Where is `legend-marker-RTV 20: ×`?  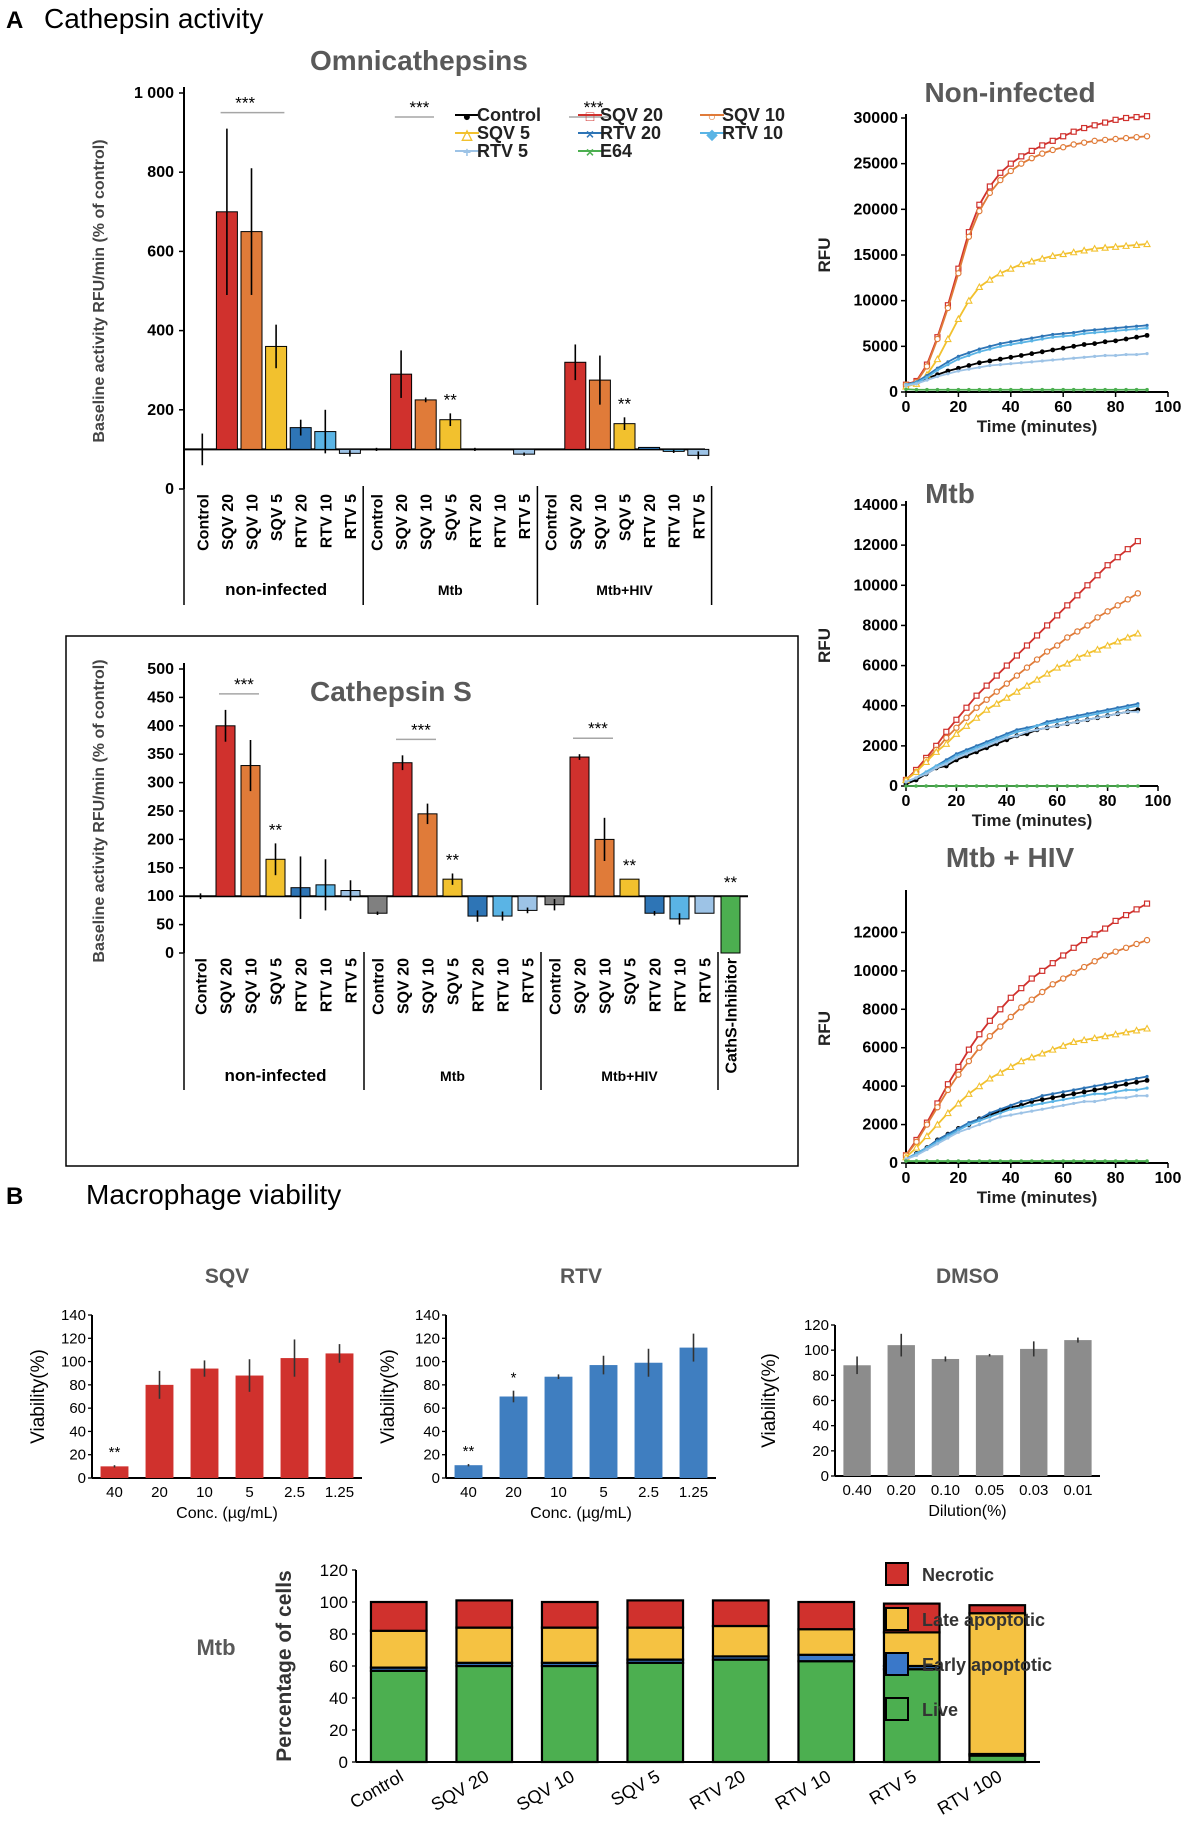 legend-marker-RTV 20: × is located at coordinates (590, 134).